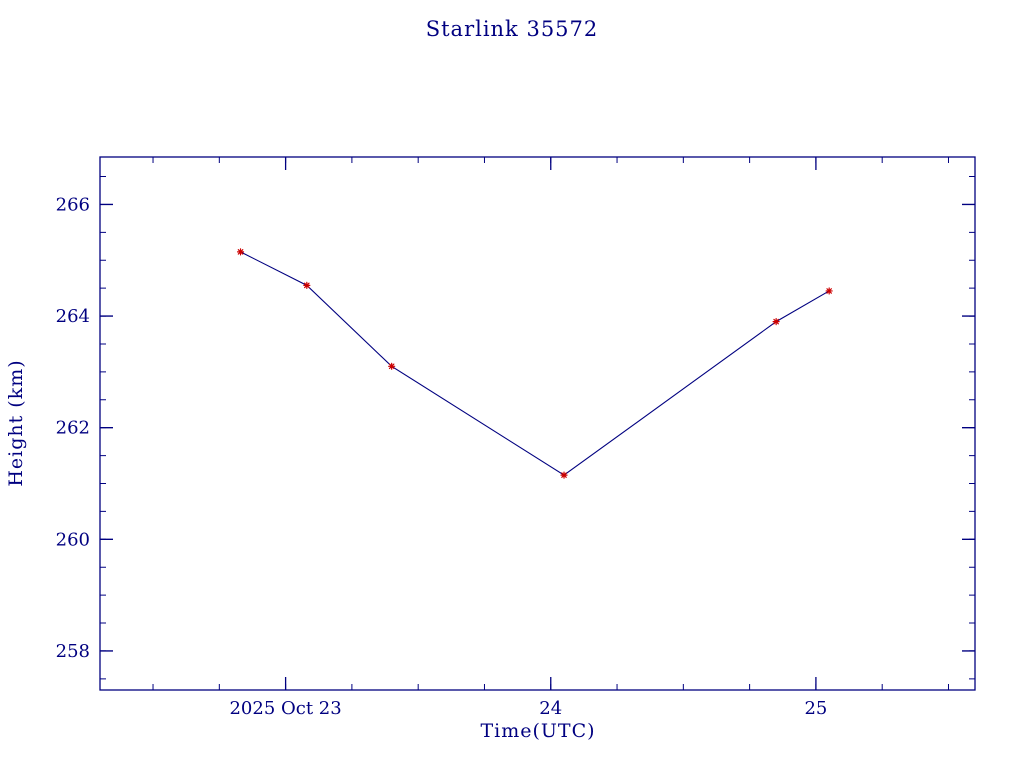  Describe the element at coordinates (538, 731) in the screenshot. I see `x-axis-label: Time(UTC)` at that location.